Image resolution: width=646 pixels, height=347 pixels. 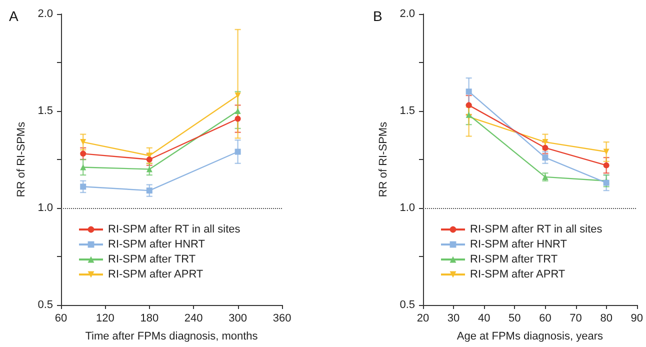 I want to click on x-tick-label: 80, so click(x=606, y=318).